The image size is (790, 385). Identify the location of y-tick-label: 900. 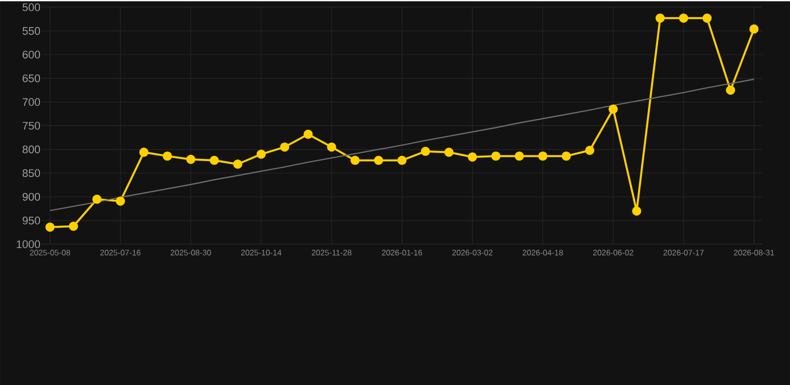
(31, 196).